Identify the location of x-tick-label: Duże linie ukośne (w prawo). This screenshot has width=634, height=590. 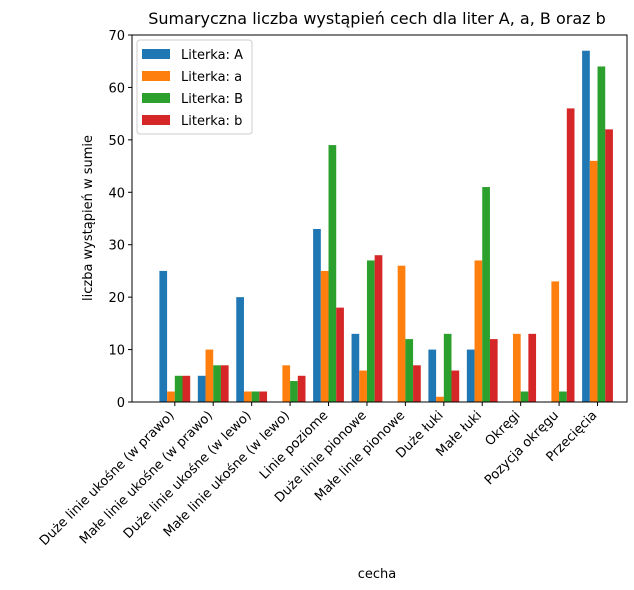
(107, 478).